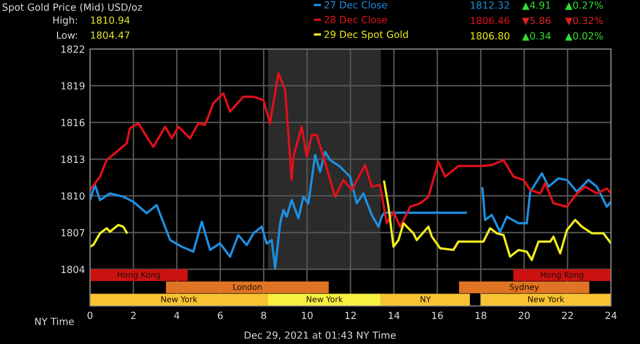 This screenshot has height=344, width=640. I want to click on x-tick-label: 12, so click(350, 315).